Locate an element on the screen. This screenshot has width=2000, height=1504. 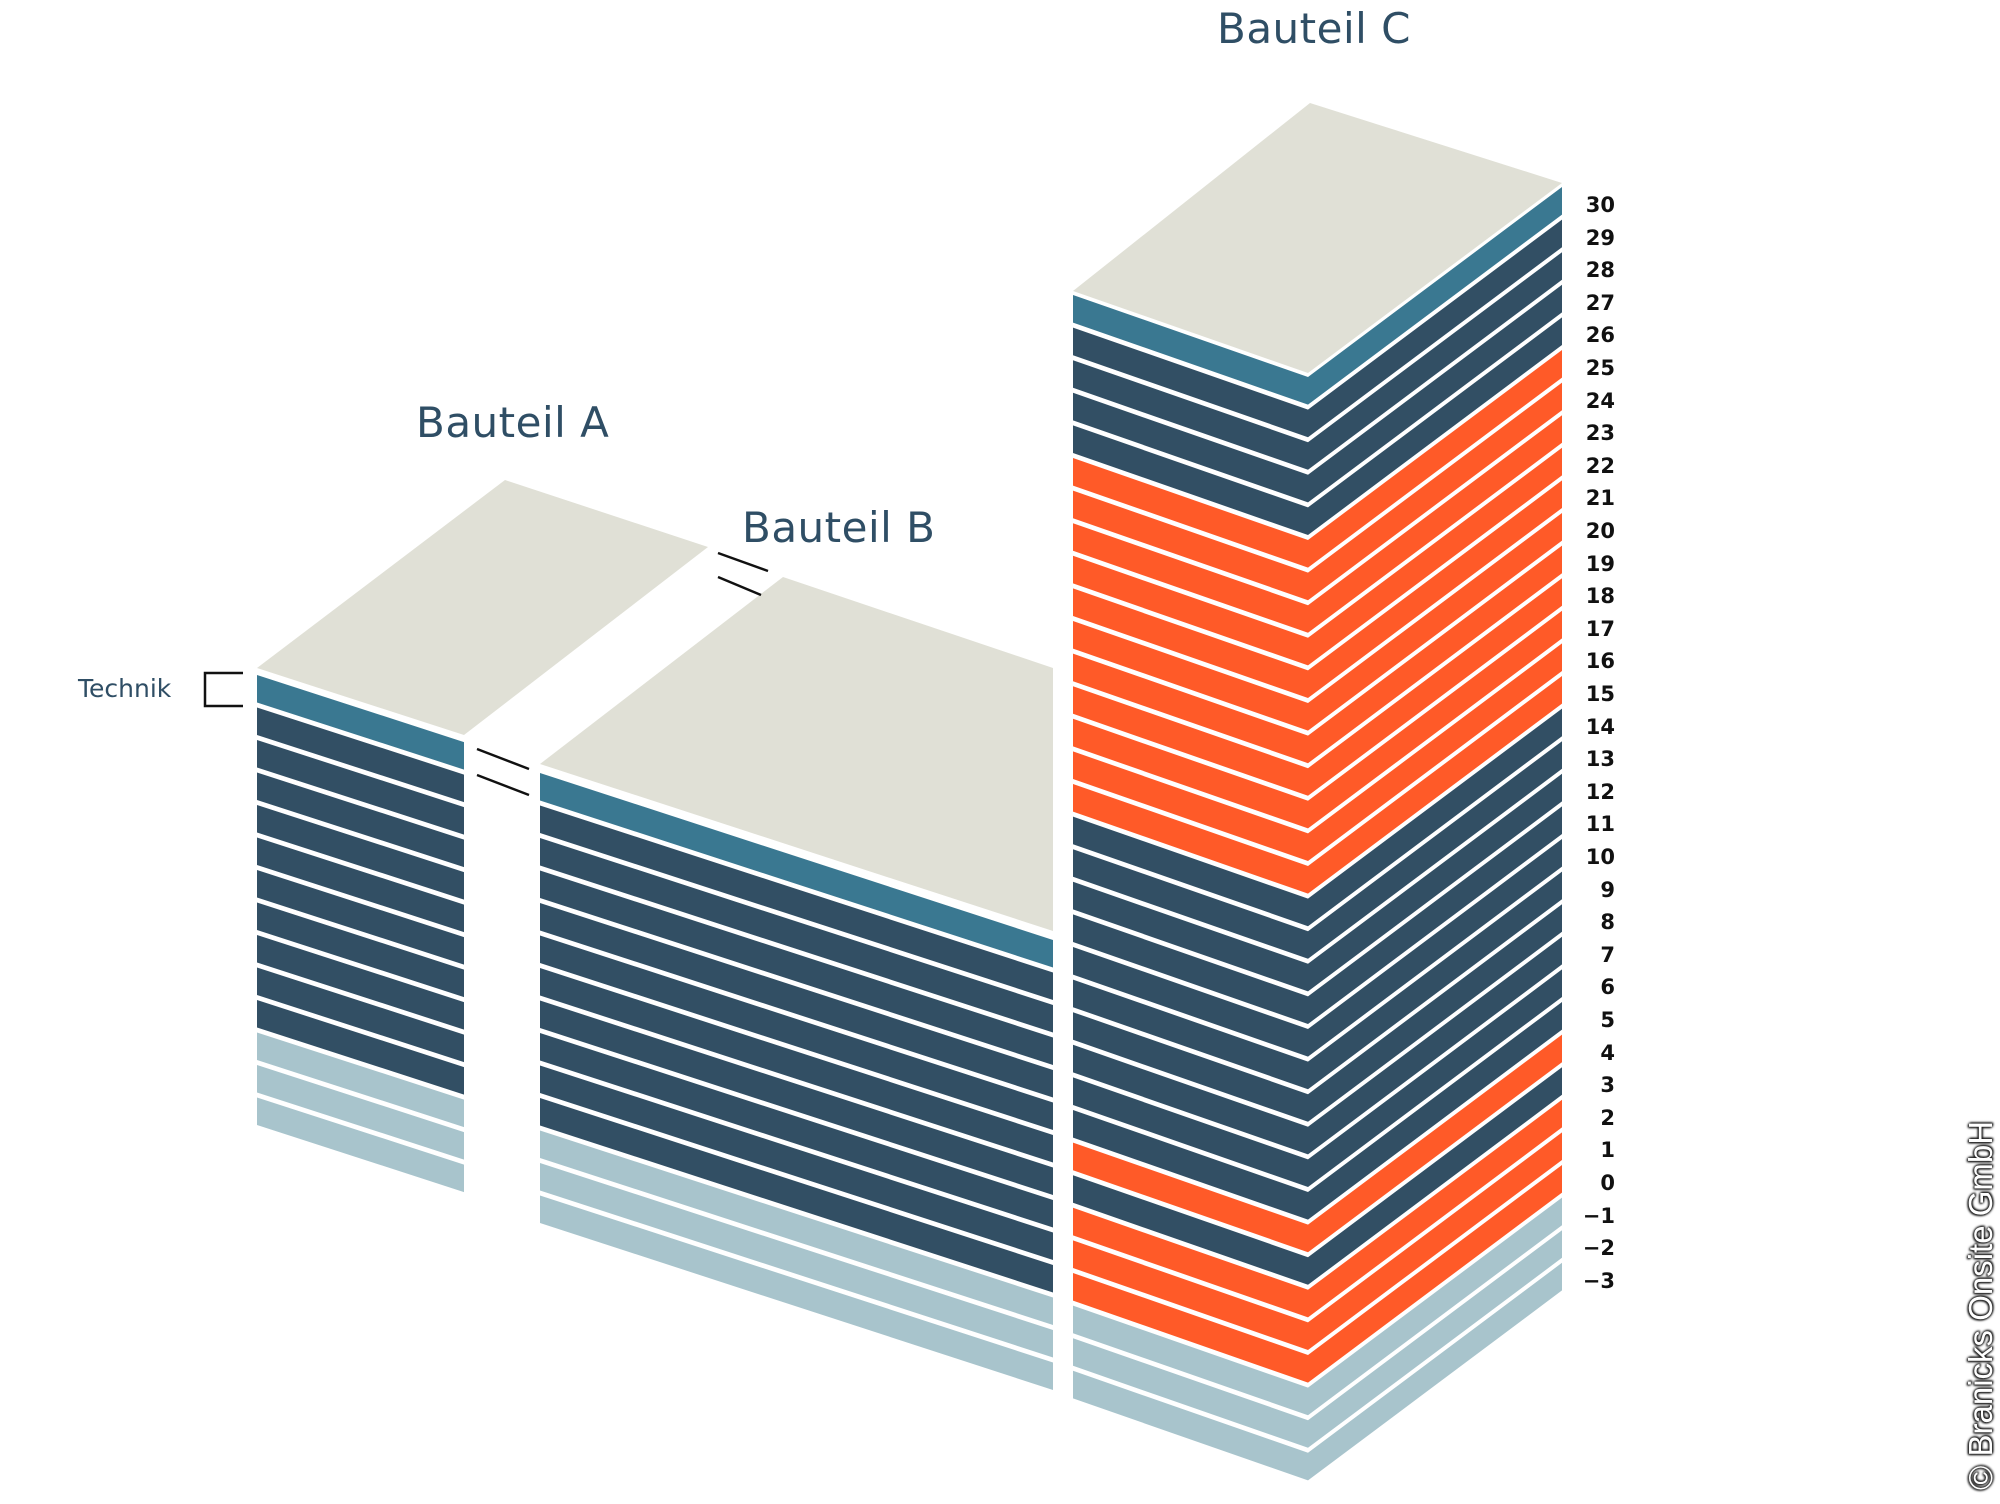
floor-label: 13 is located at coordinates (1600, 759).